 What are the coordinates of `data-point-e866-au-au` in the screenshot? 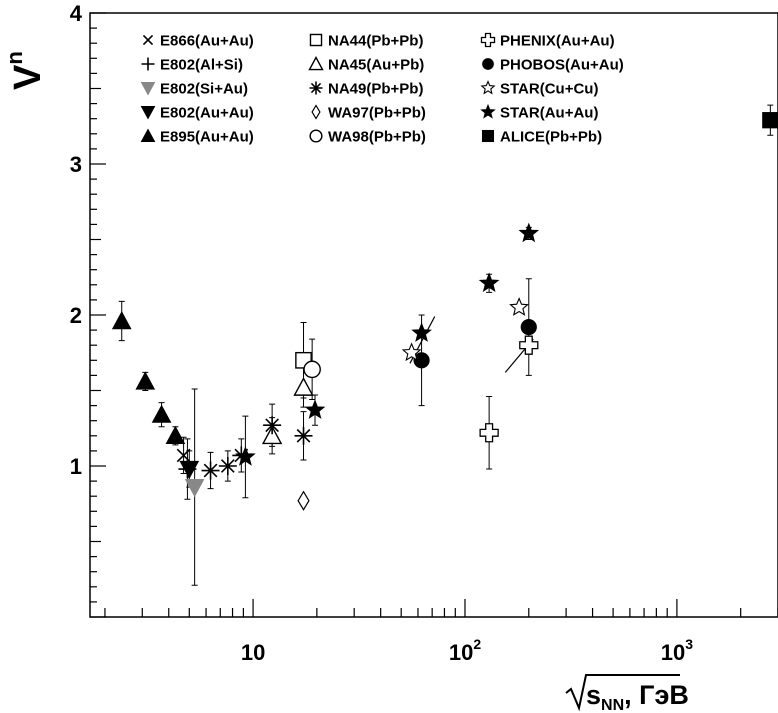 It's located at (183, 455).